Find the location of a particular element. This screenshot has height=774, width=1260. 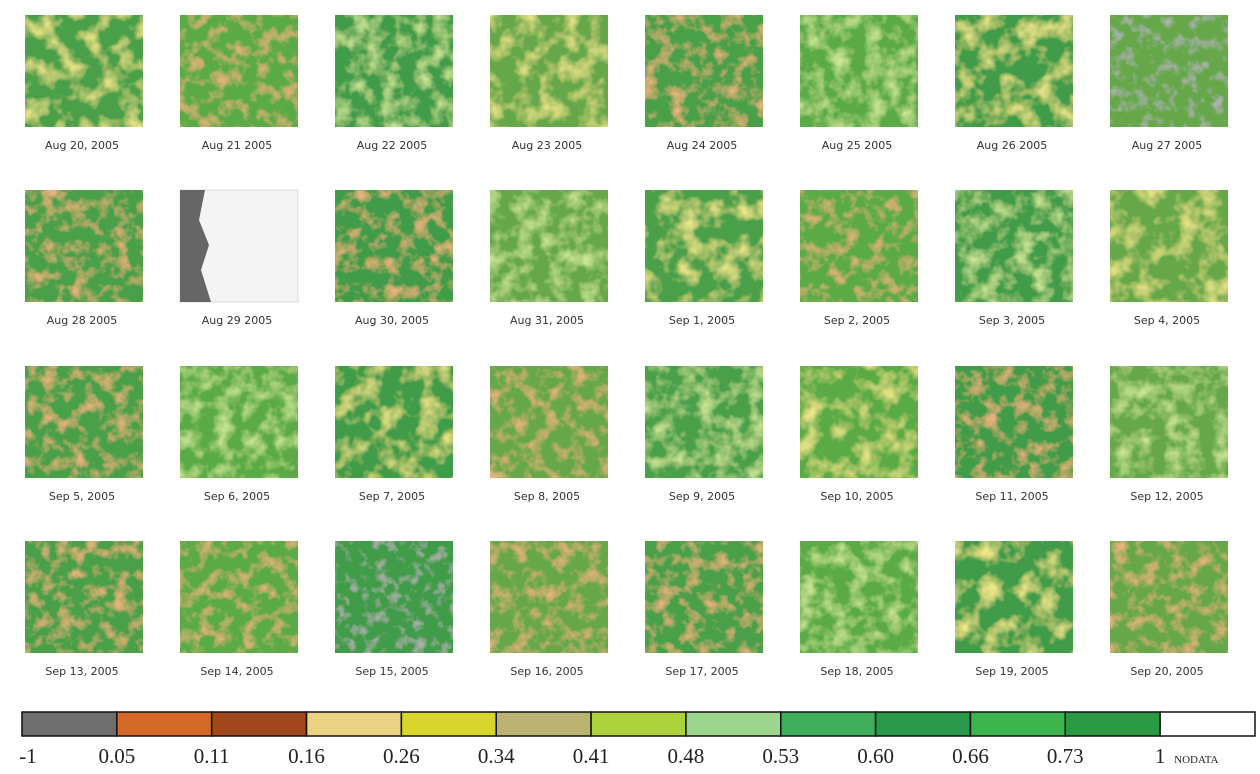

date-label: Sep 5, 2005 is located at coordinates (82, 496).